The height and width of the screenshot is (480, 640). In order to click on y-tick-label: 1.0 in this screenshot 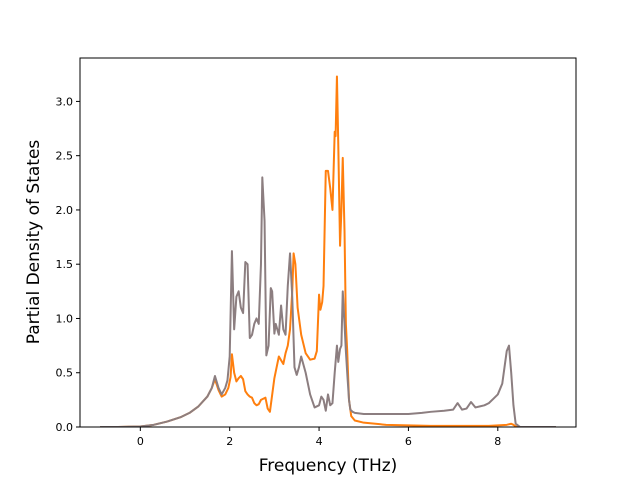, I will do `click(65, 318)`.